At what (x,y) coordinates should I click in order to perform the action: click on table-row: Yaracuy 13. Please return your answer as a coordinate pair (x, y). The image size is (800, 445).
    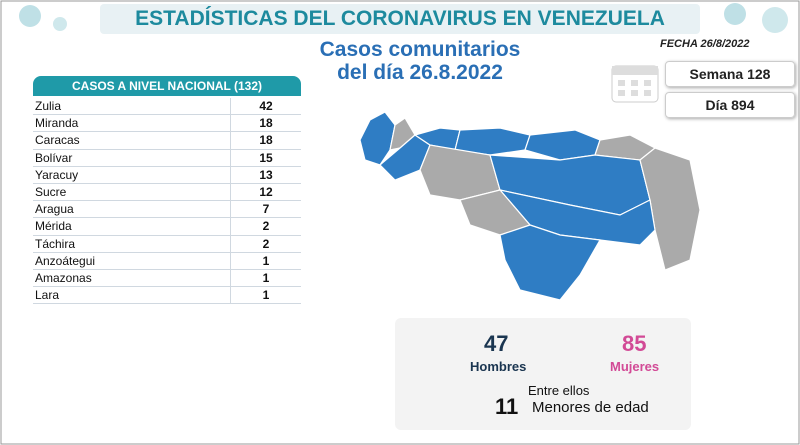
    Looking at the image, I should click on (167, 175).